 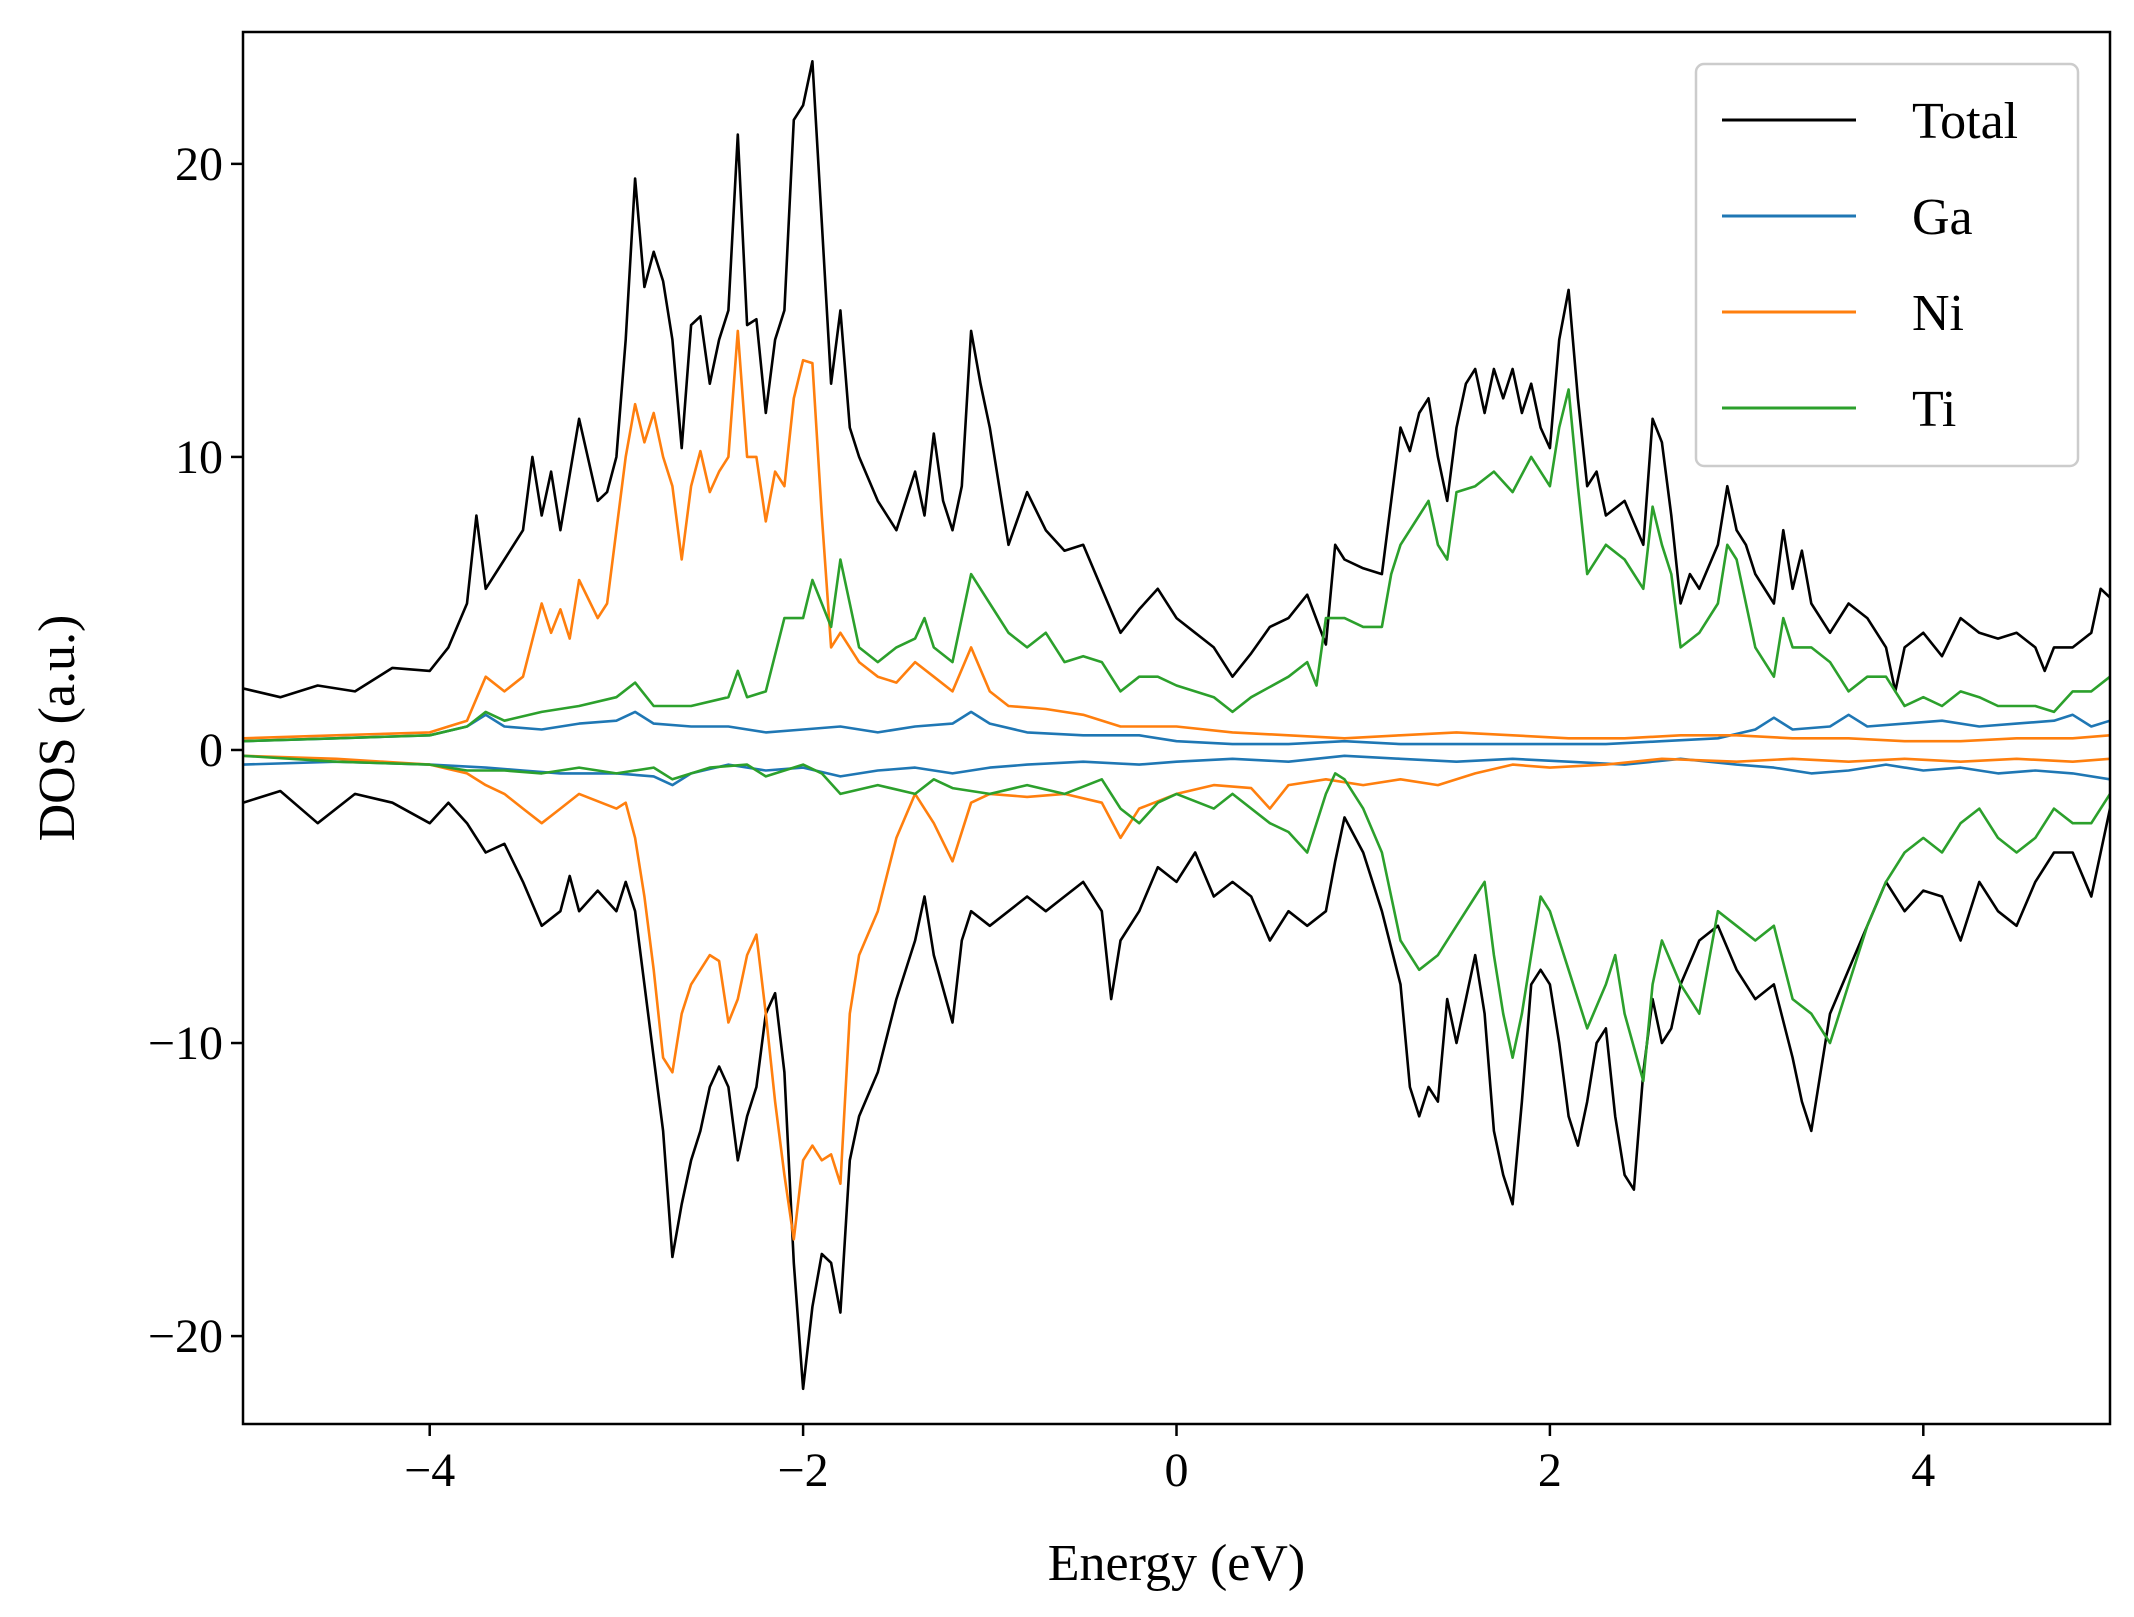 What do you see at coordinates (1177, 1563) in the screenshot?
I see `x-axis-label: Energy (eV)` at bounding box center [1177, 1563].